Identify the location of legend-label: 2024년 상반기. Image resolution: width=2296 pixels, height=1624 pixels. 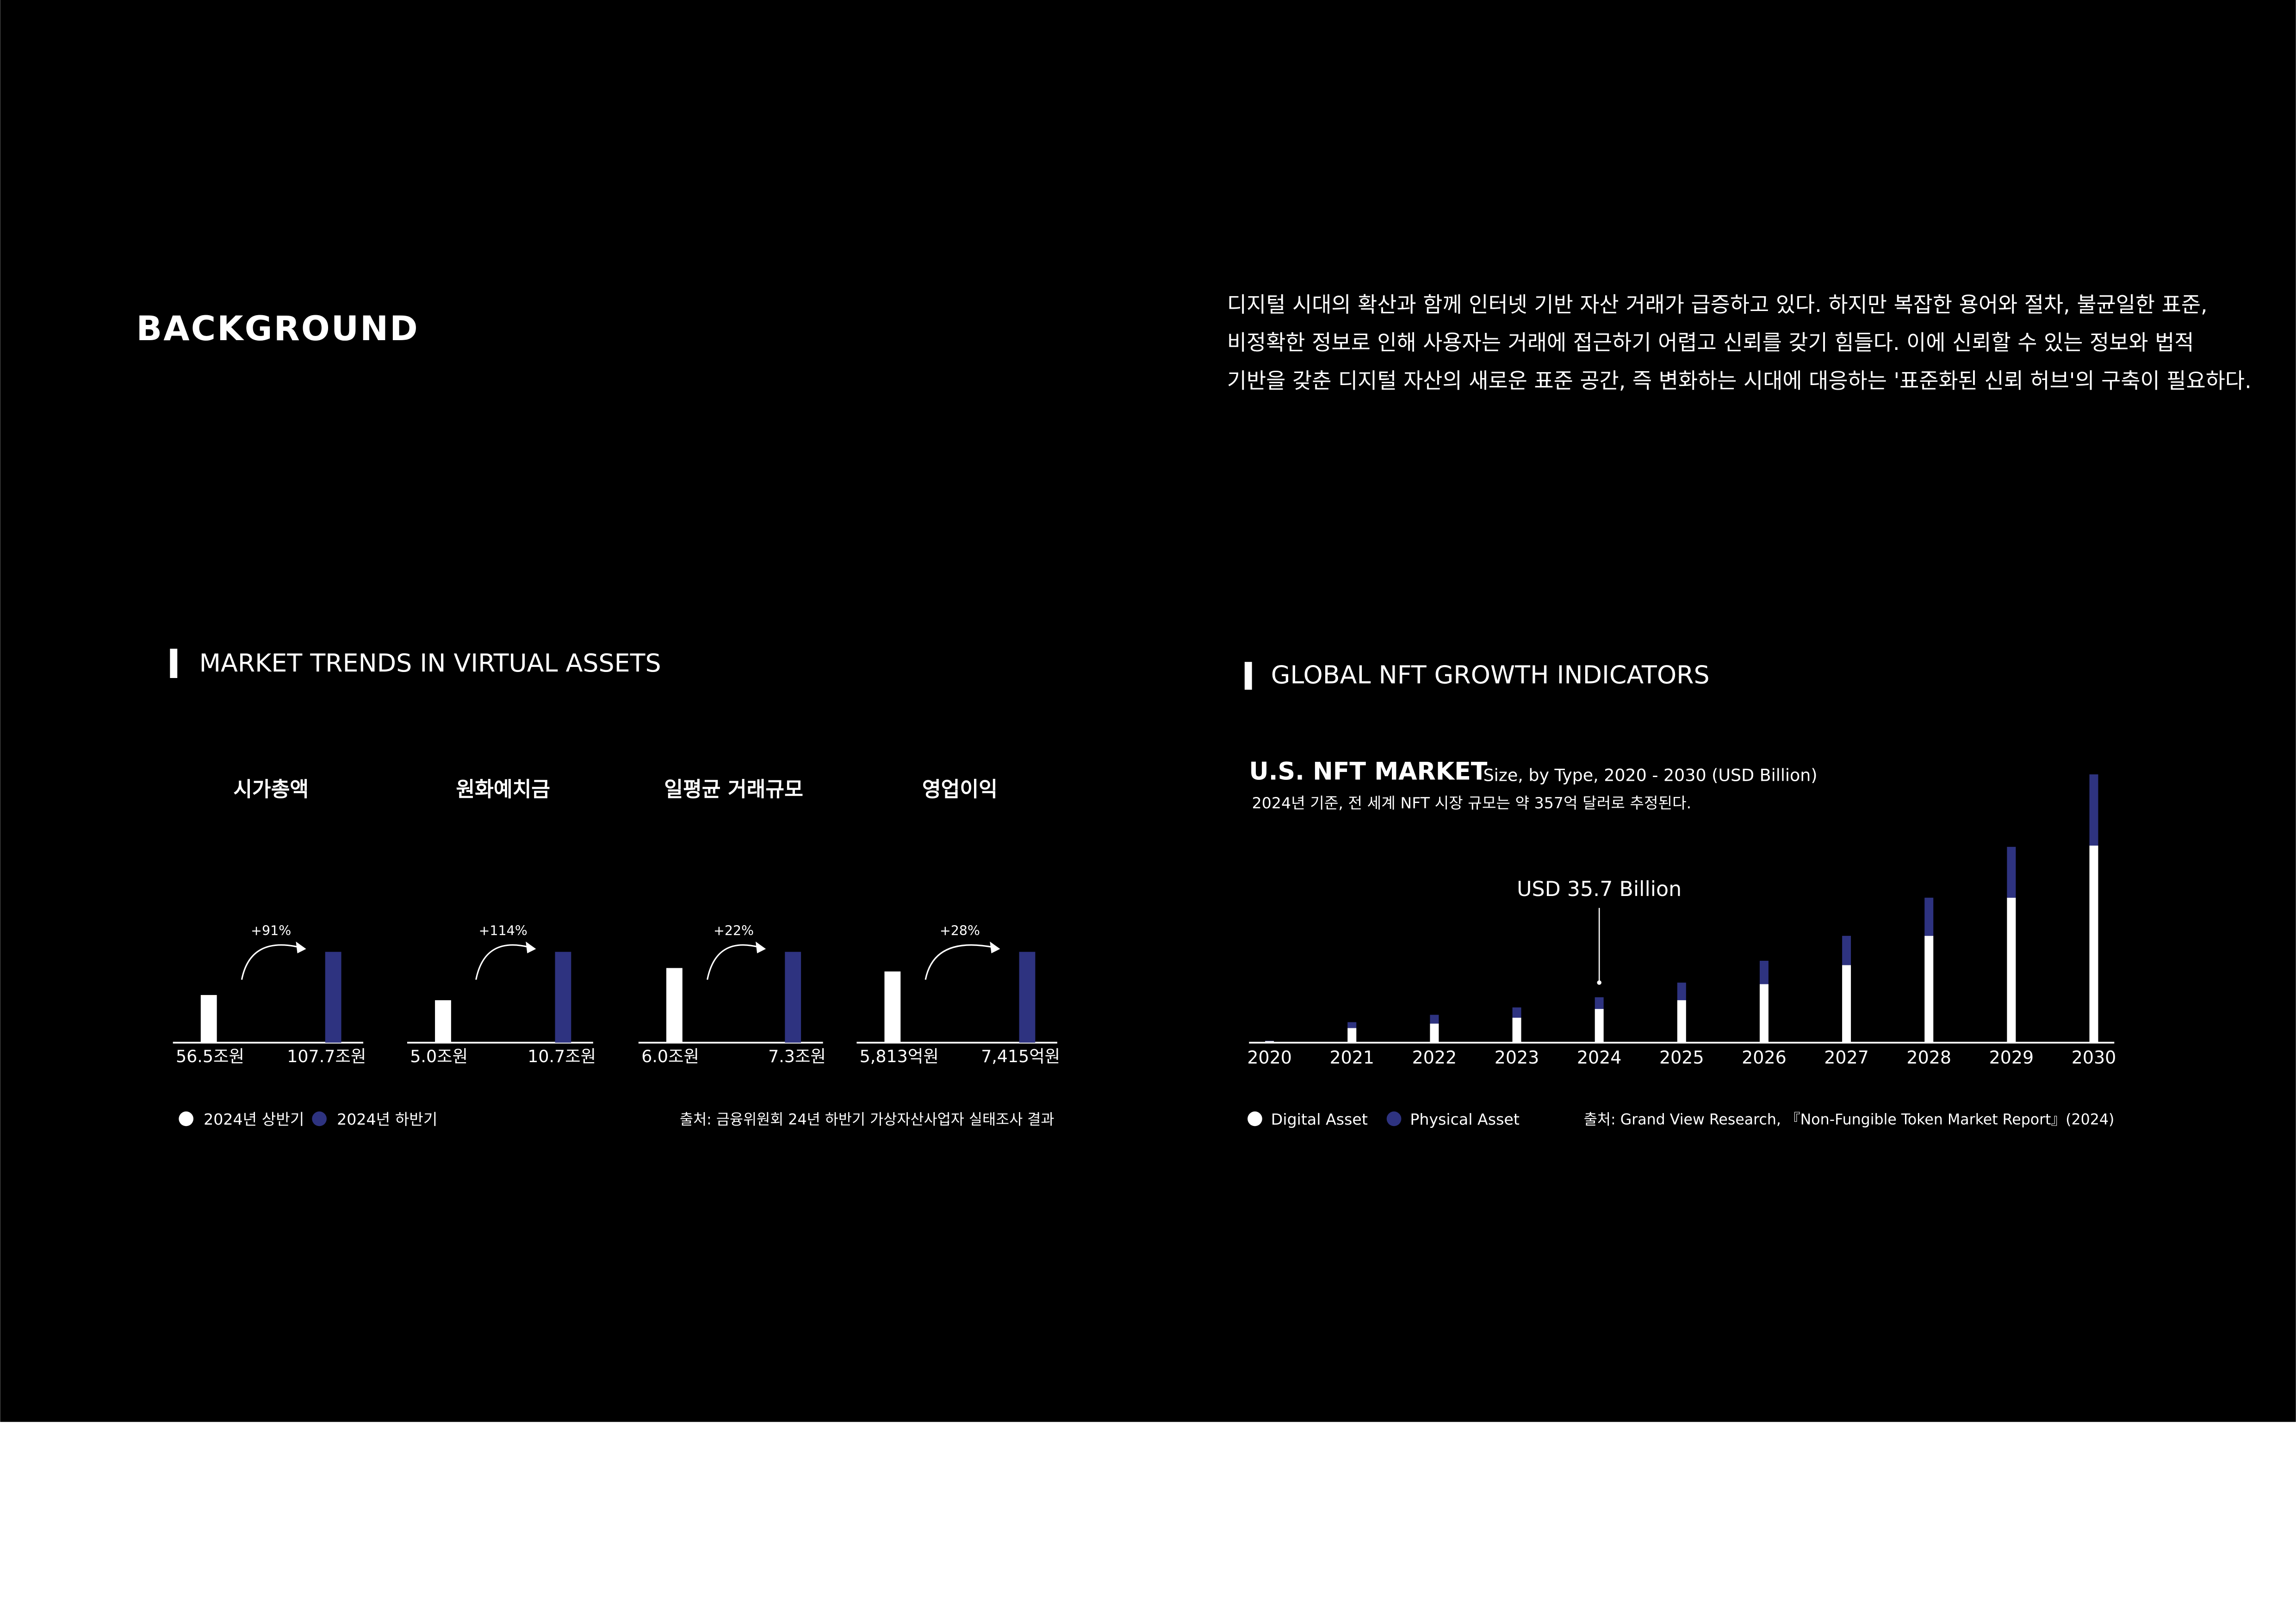
(254, 1119).